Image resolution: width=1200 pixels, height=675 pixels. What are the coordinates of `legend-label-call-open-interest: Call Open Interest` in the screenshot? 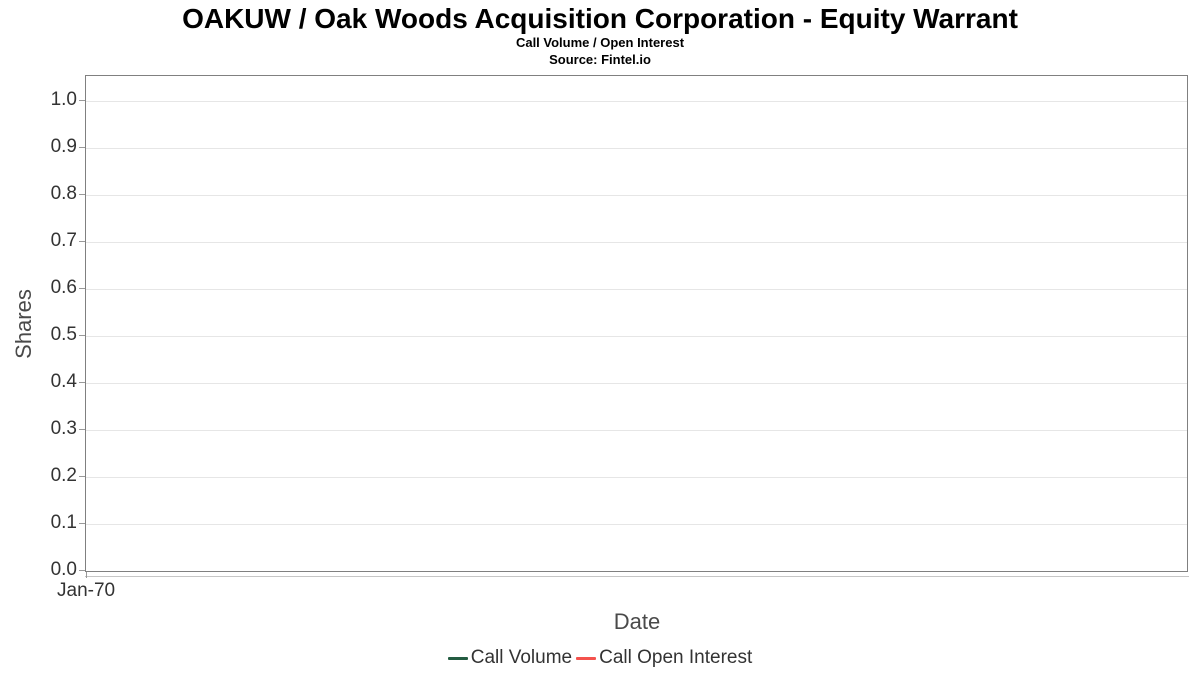 It's located at (676, 657).